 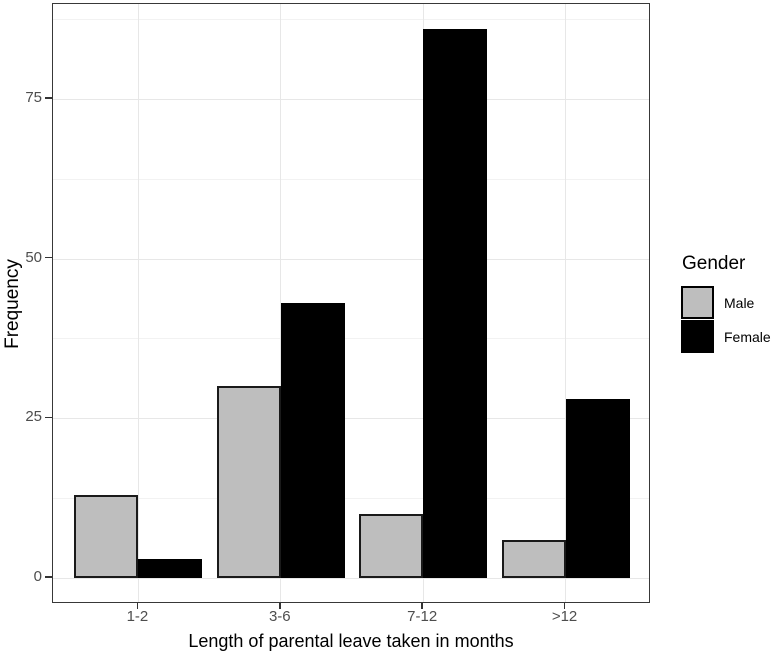 I want to click on bar-male->12, so click(x=533, y=558).